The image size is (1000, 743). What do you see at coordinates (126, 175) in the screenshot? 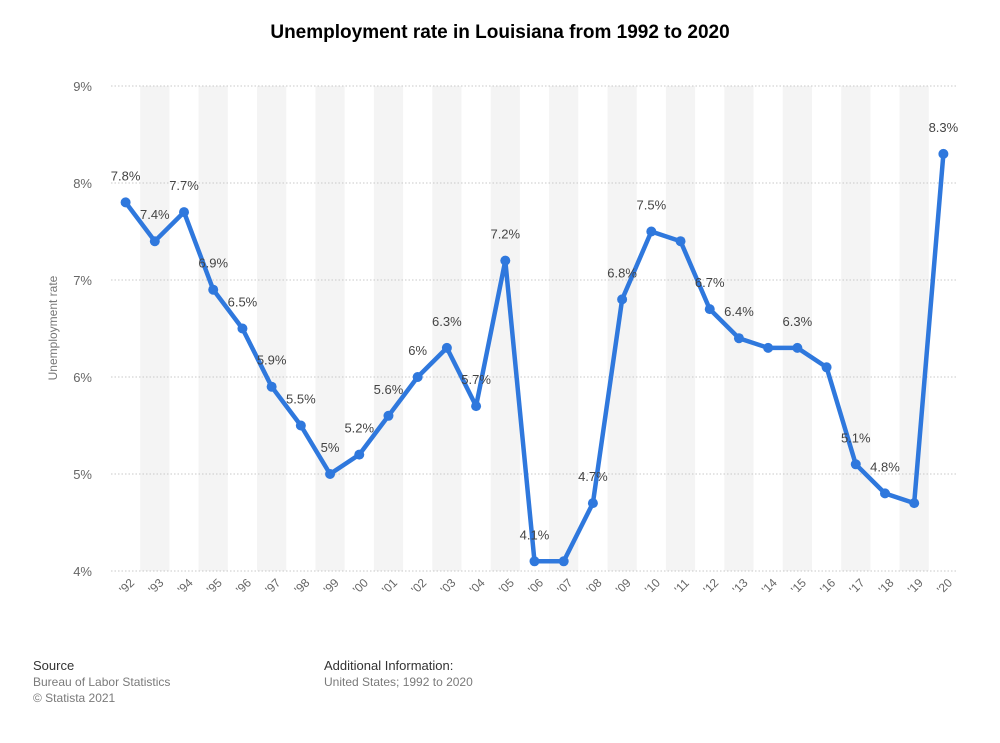
I see `data-label: 7.8%` at bounding box center [126, 175].